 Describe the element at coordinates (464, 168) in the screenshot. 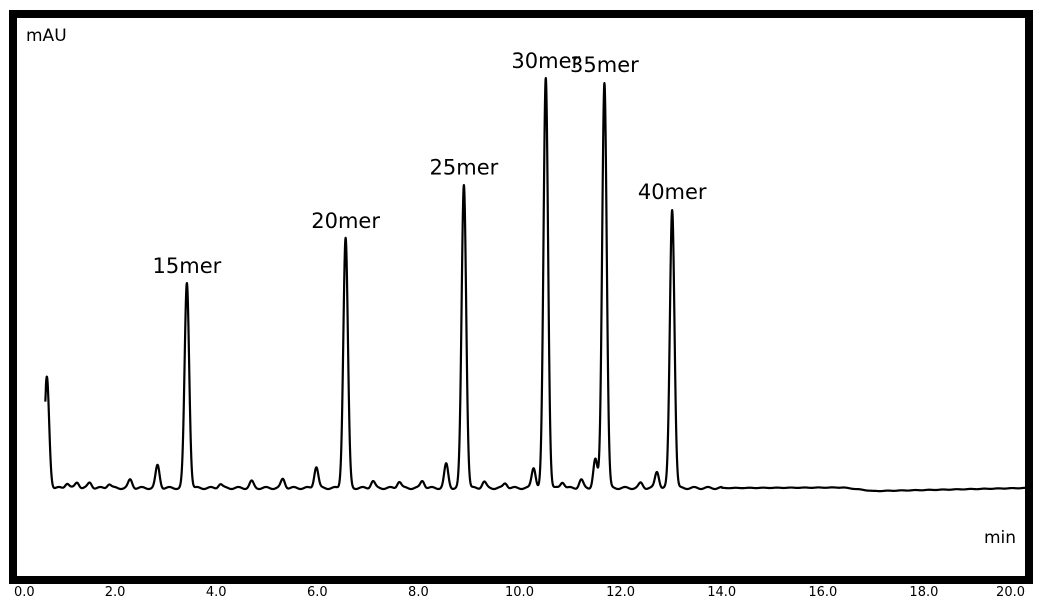

I see `peak-label: 25mer` at that location.